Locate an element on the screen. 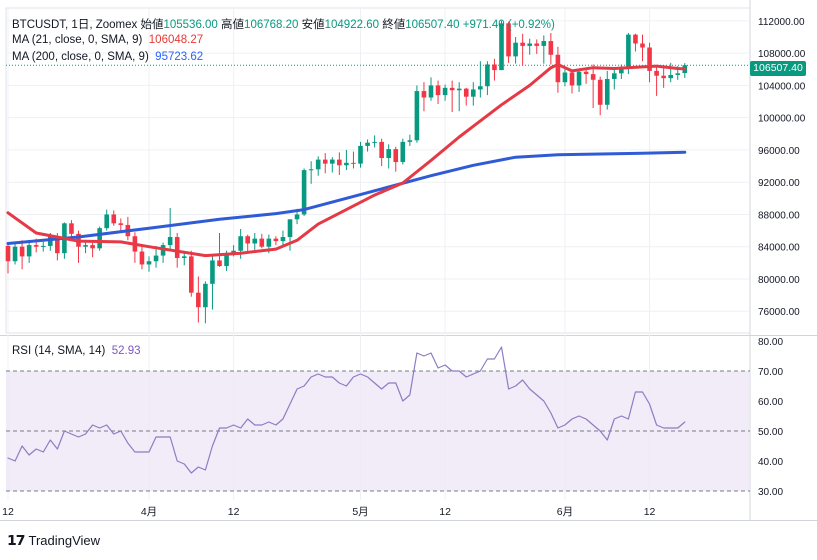 This screenshot has width=817, height=560. price-tick-label: 88000.00 is located at coordinates (779, 215).